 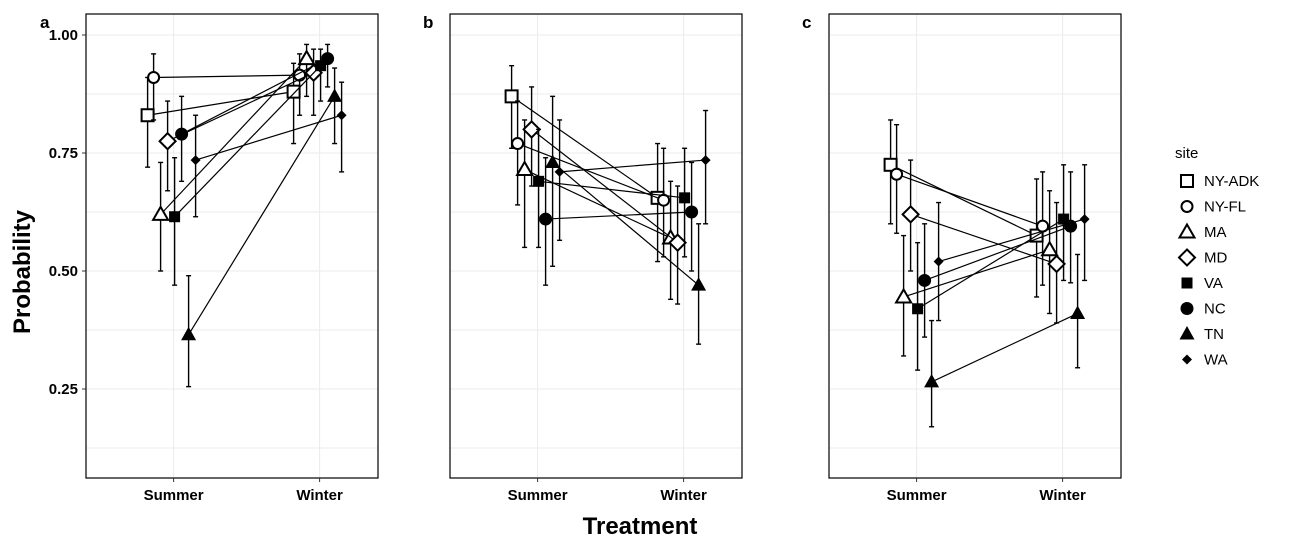 What do you see at coordinates (1216, 360) in the screenshot?
I see `legend-label: WA` at bounding box center [1216, 360].